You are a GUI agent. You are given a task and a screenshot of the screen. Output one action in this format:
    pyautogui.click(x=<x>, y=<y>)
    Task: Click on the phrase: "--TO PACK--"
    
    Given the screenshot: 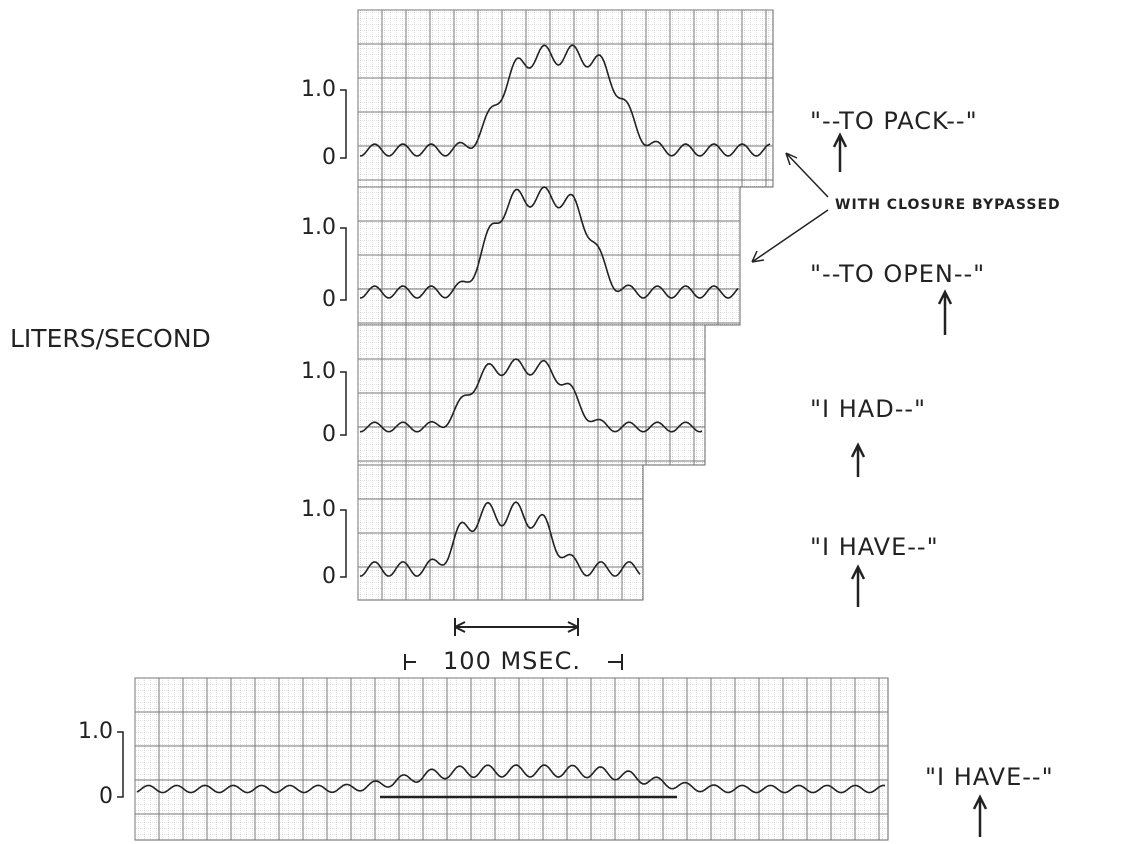 What is the action you would take?
    pyautogui.click(x=894, y=121)
    